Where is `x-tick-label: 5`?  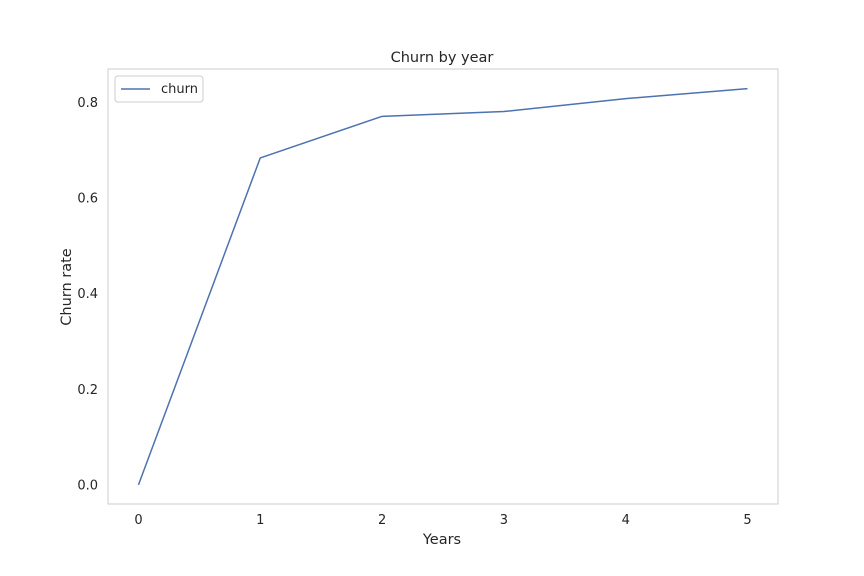 x-tick-label: 5 is located at coordinates (747, 520).